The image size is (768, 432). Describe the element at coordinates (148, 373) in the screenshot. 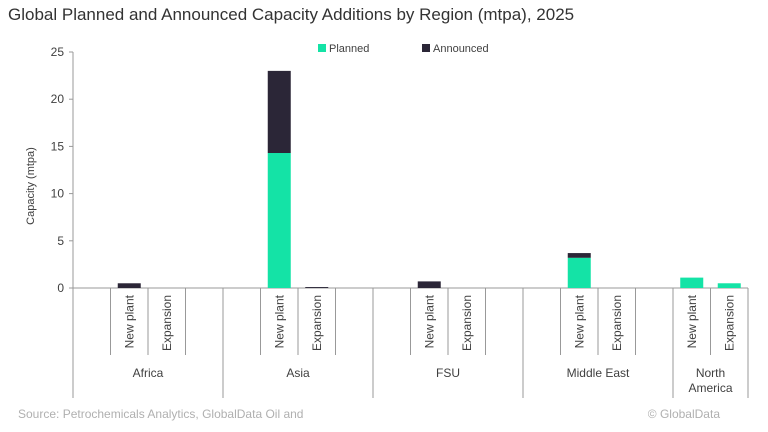

I see `group-label: Africa` at that location.